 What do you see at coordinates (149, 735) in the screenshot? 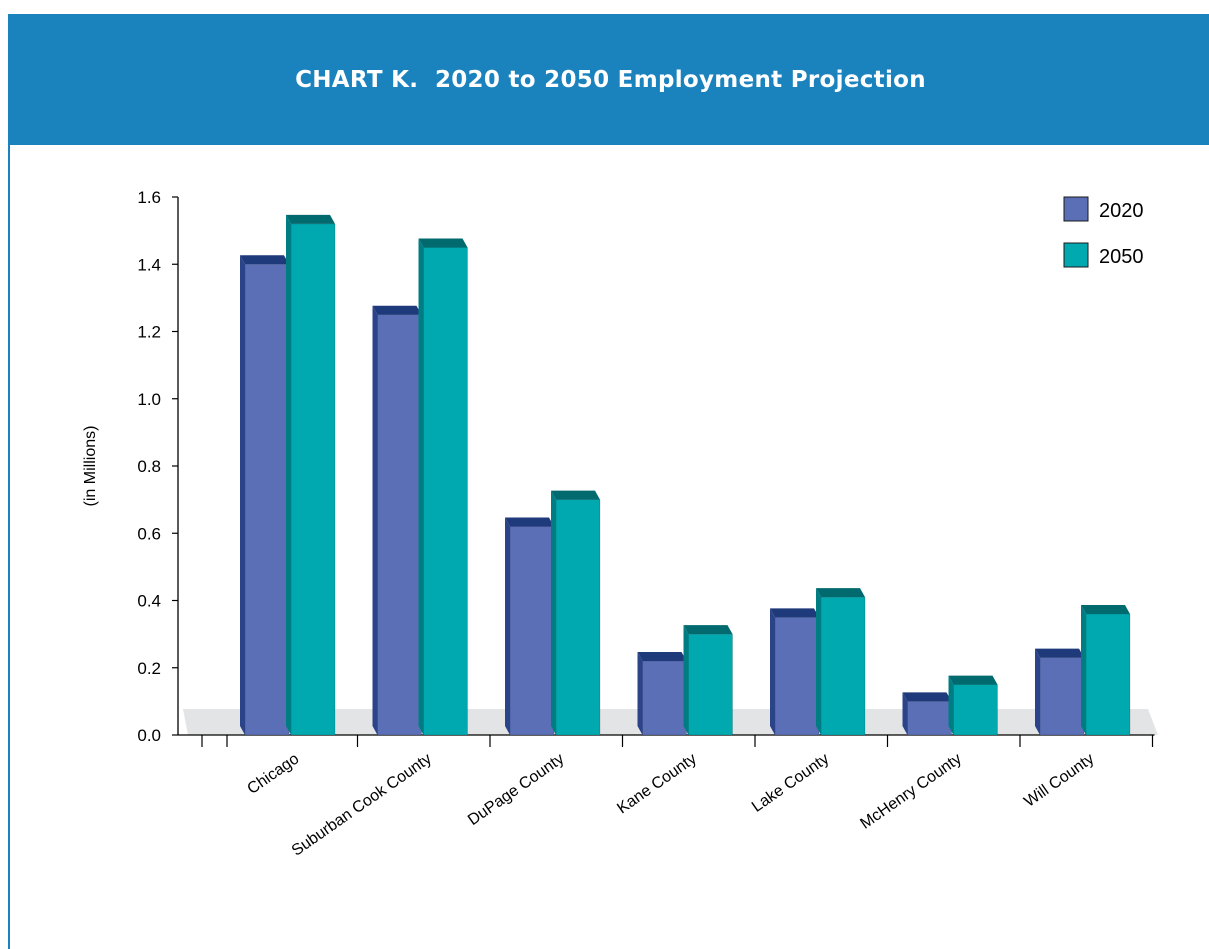
I see `y-tick-label: 0.0` at bounding box center [149, 735].